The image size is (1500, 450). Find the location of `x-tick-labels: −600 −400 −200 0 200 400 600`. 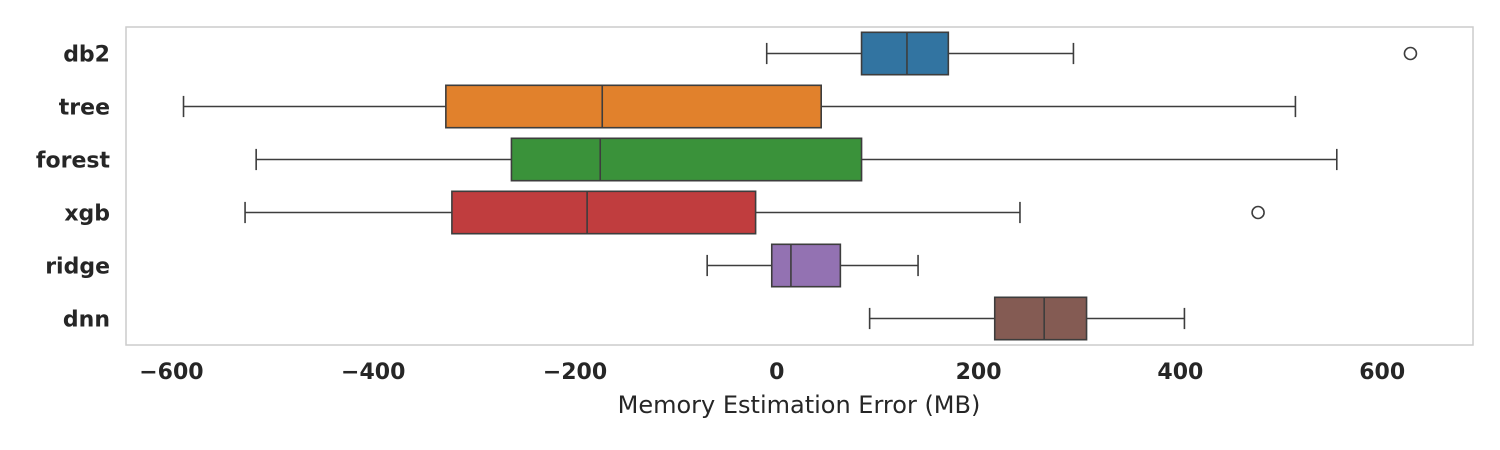

x-tick-labels: −600 −400 −200 0 200 400 600 is located at coordinates (772, 372).